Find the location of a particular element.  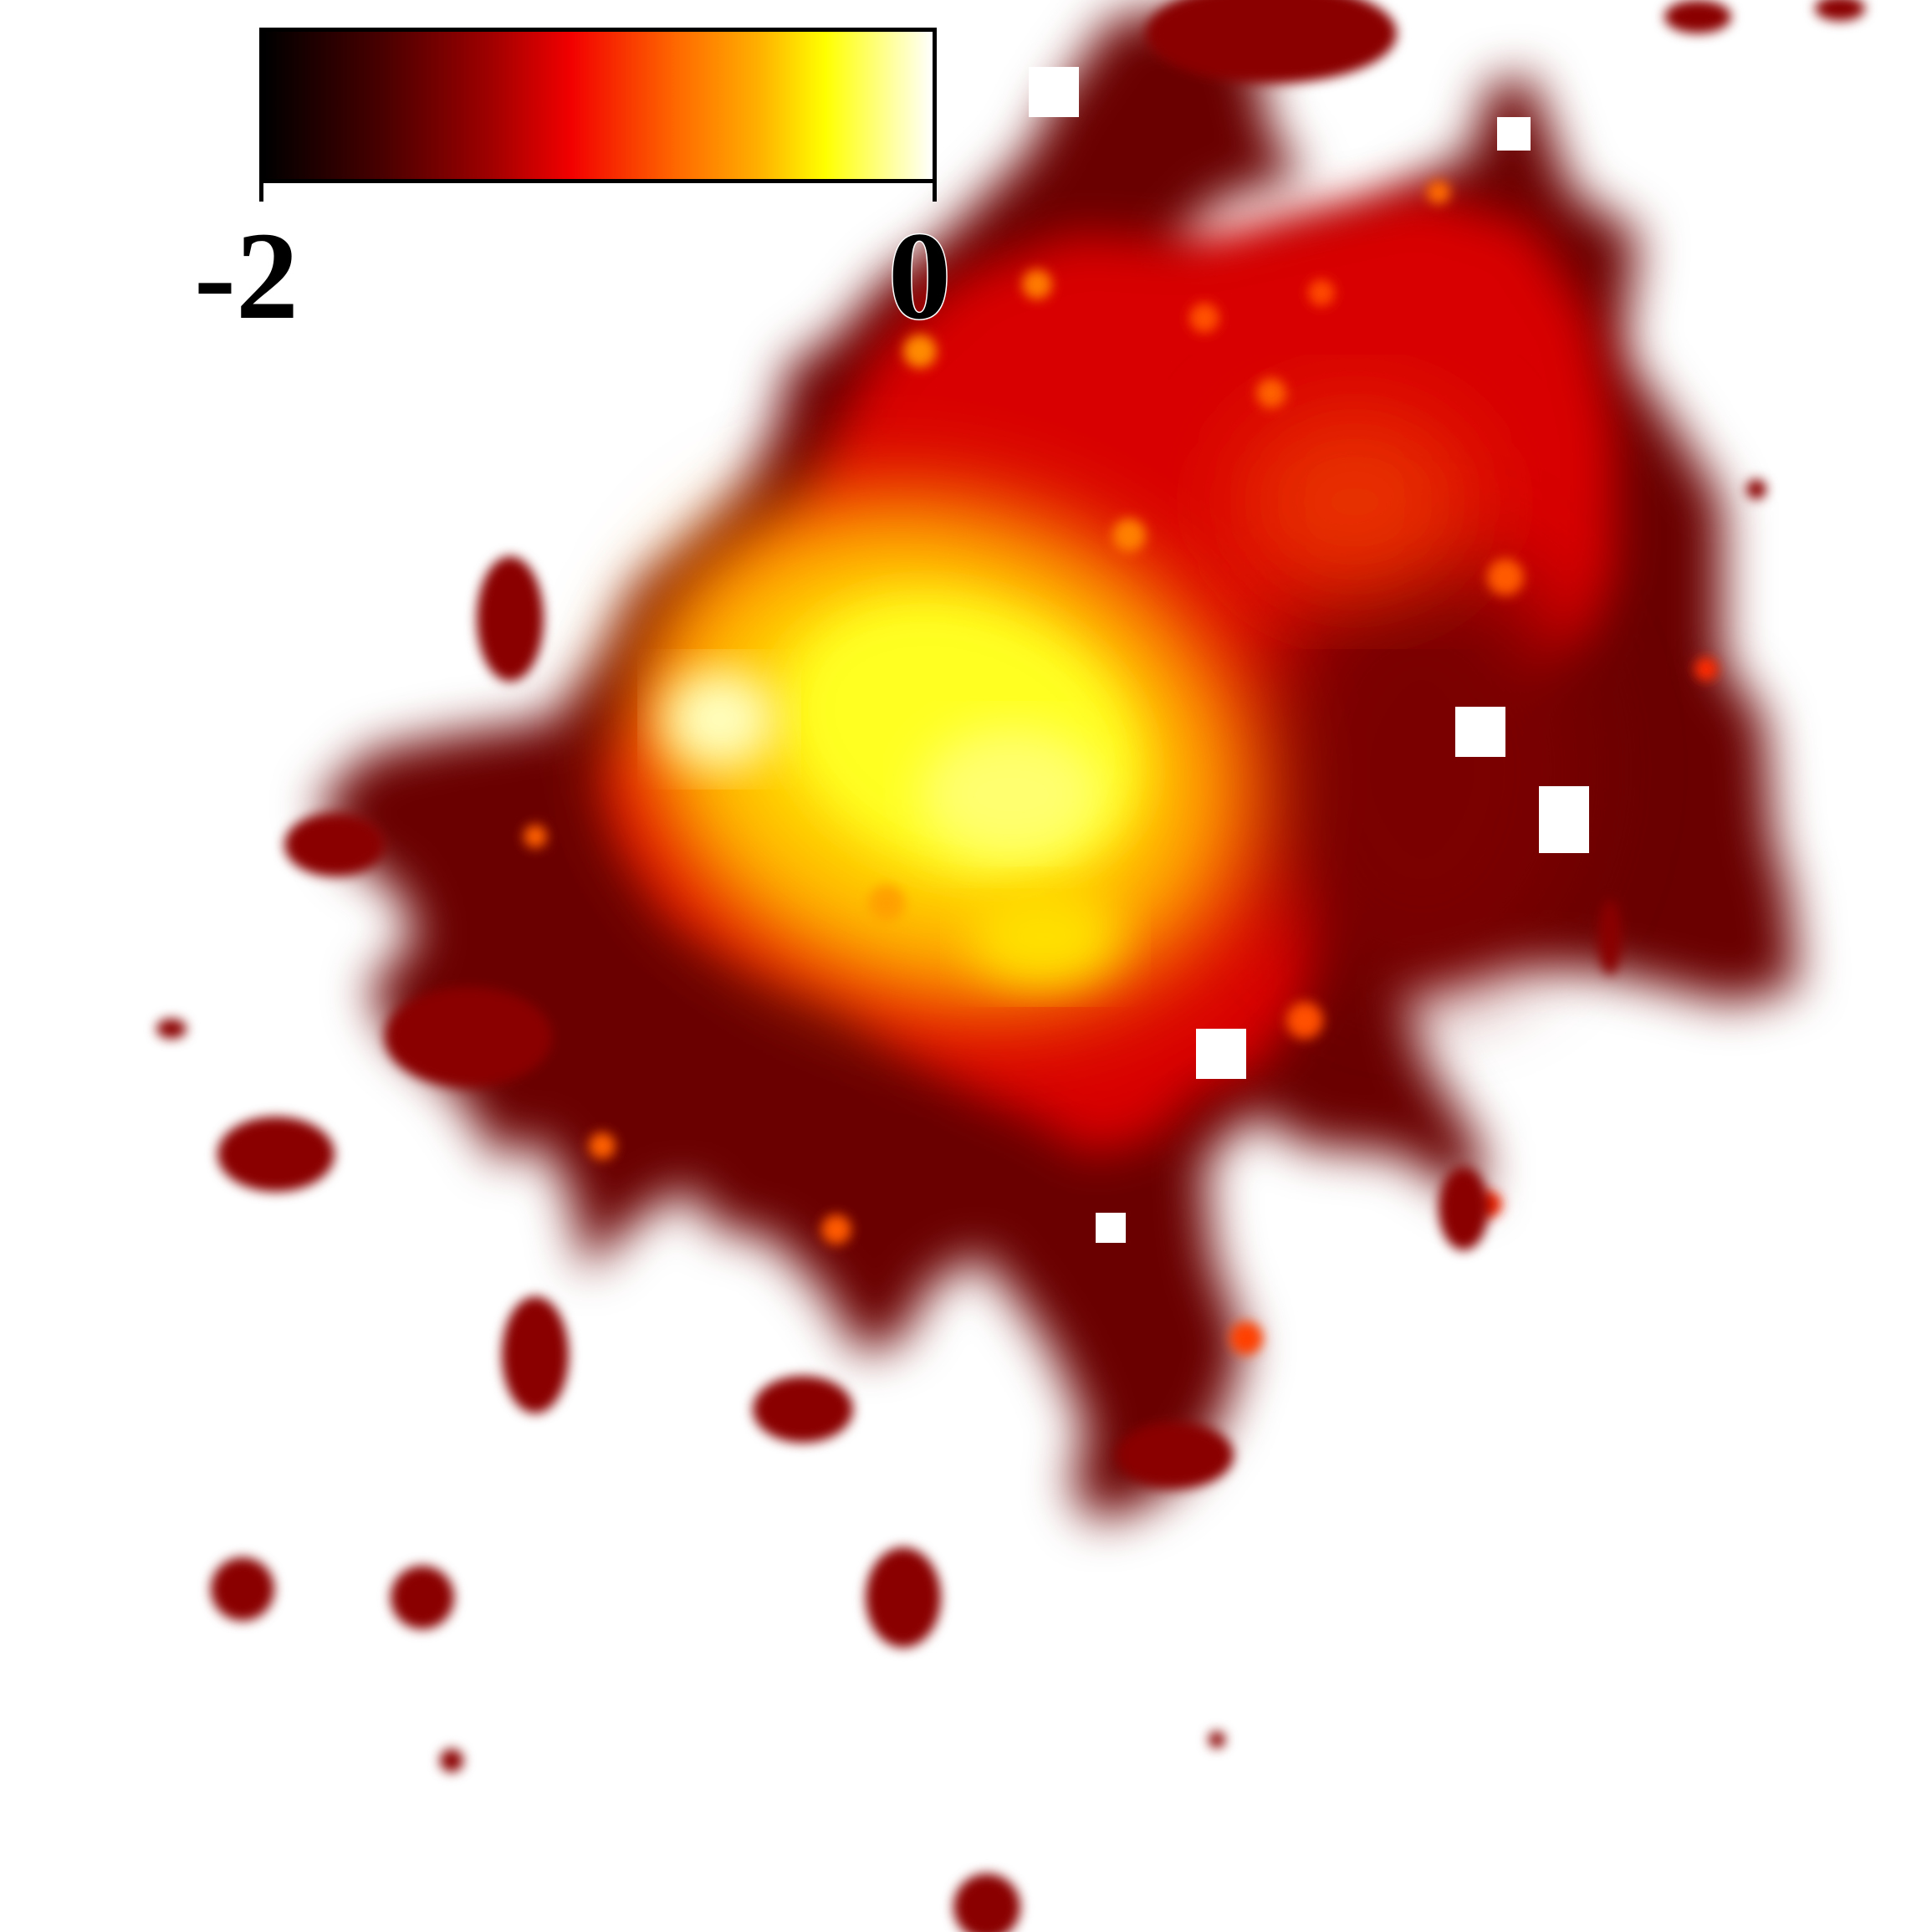

colorbar-label-min: -2 is located at coordinates (246, 276).